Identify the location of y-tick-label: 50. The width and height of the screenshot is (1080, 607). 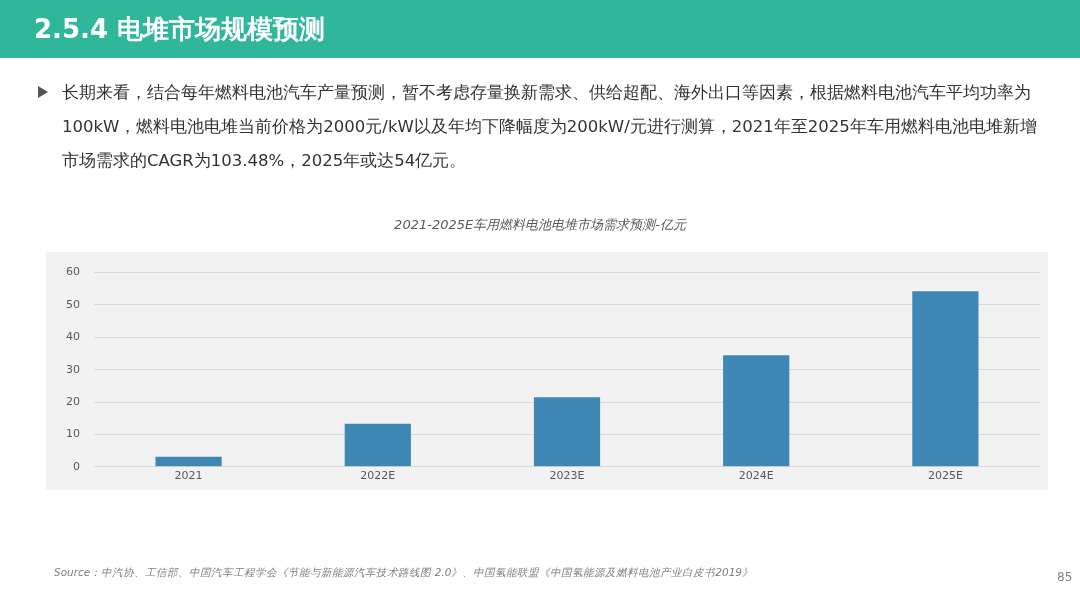
(73, 304).